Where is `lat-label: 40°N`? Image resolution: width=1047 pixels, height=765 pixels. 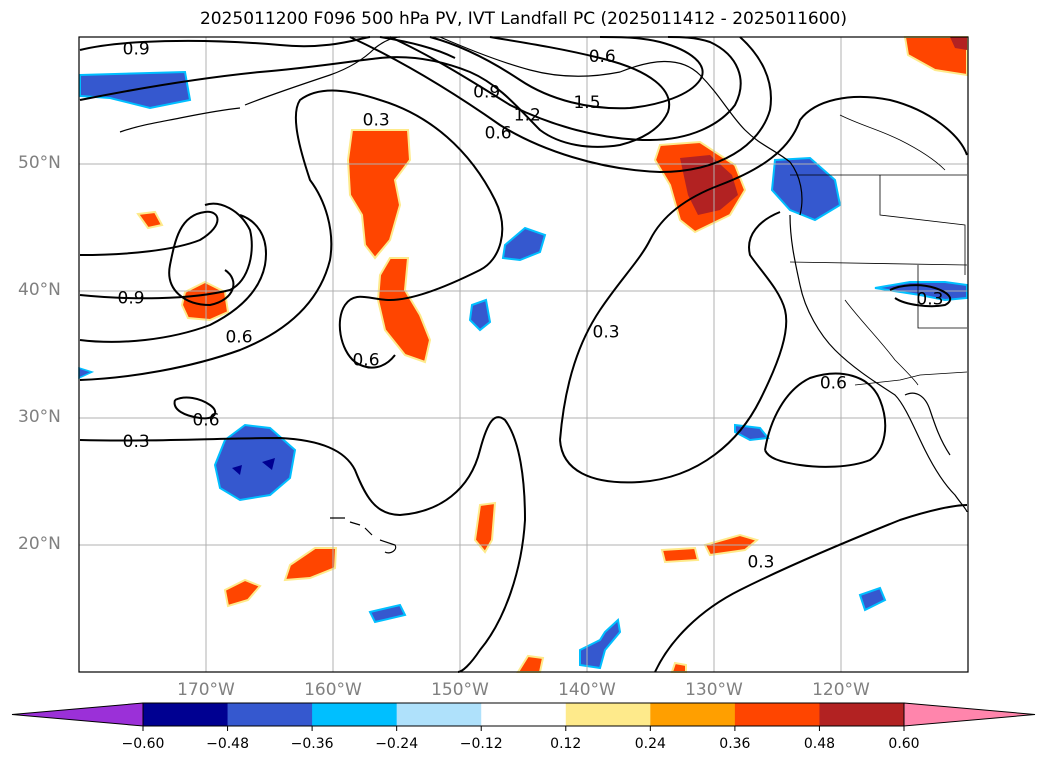
lat-label: 40°N is located at coordinates (39, 290).